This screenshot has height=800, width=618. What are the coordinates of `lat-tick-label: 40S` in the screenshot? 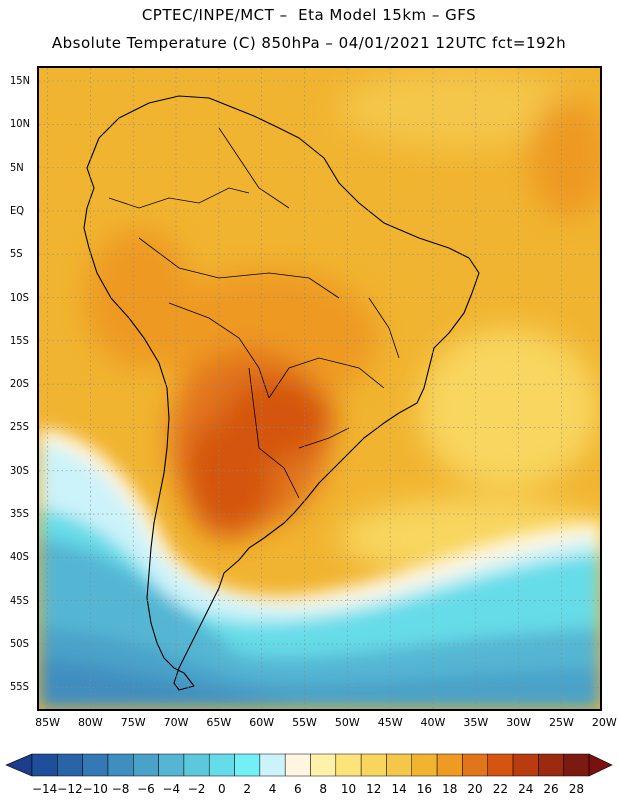 It's located at (19, 557).